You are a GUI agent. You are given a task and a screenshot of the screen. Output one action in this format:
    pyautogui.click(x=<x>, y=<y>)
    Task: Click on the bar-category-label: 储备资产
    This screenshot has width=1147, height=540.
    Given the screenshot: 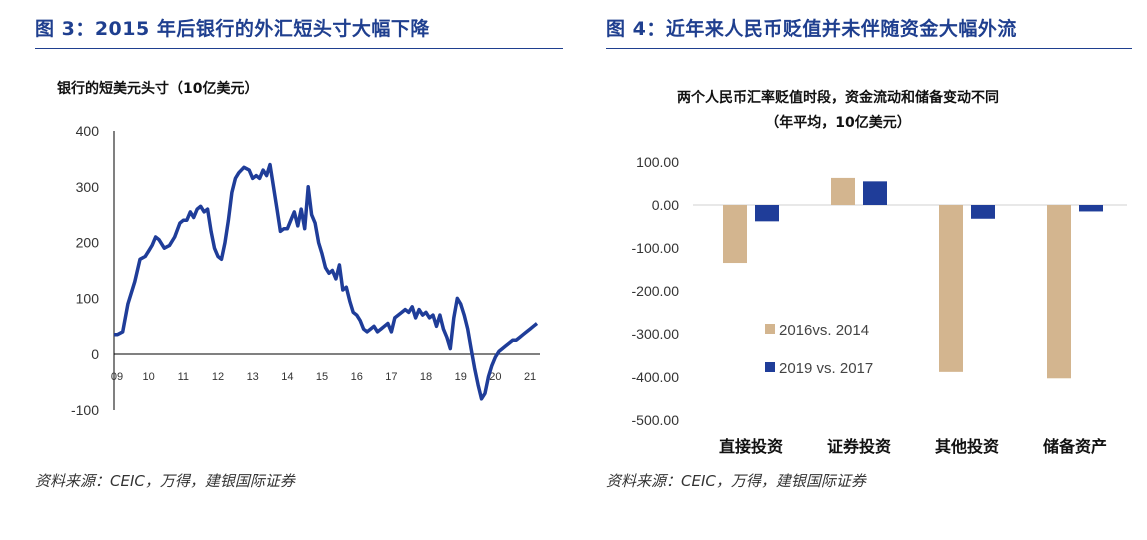 What is the action you would take?
    pyautogui.click(x=1074, y=446)
    